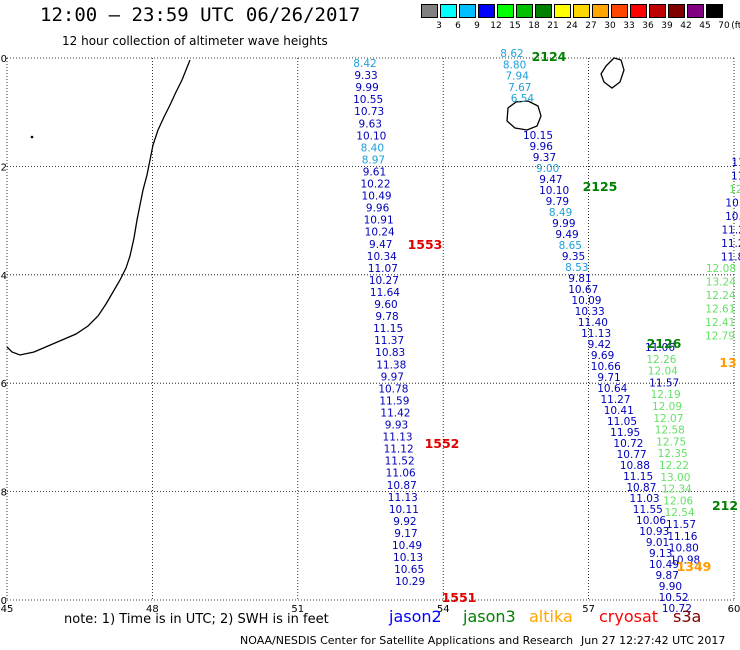 The image size is (740, 650). I want to click on wave-height-value: 10.10, so click(554, 191).